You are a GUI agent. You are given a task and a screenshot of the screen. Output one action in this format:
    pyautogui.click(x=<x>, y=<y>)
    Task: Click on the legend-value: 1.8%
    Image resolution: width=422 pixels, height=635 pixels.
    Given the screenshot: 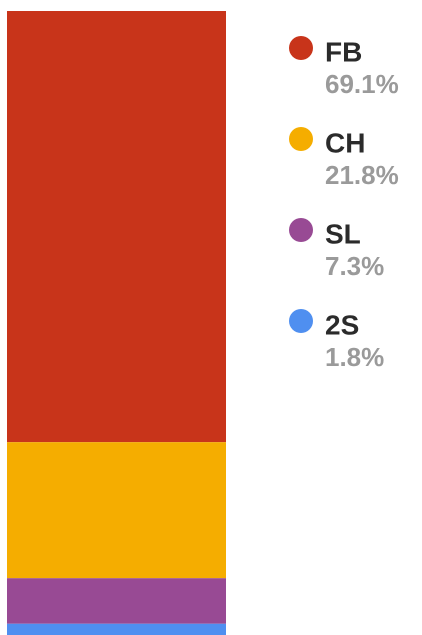 What is the action you would take?
    pyautogui.click(x=354, y=357)
    